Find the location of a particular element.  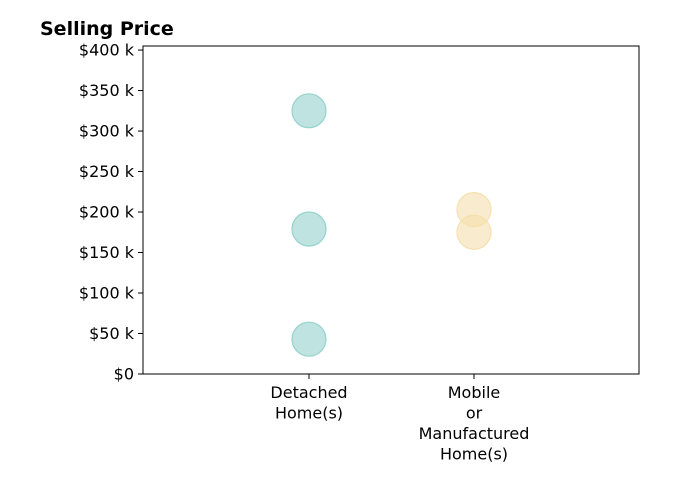

y-tick-label: $150 k is located at coordinates (107, 252).